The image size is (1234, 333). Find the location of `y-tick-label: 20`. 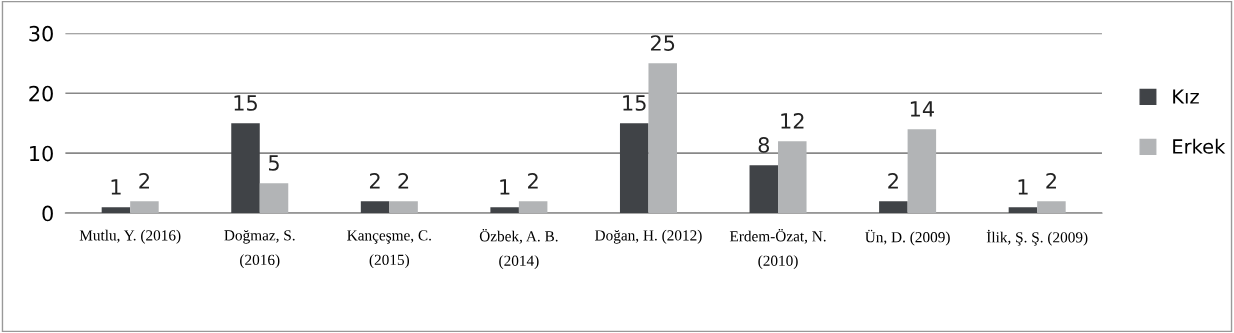

y-tick-label: 20 is located at coordinates (41, 93).